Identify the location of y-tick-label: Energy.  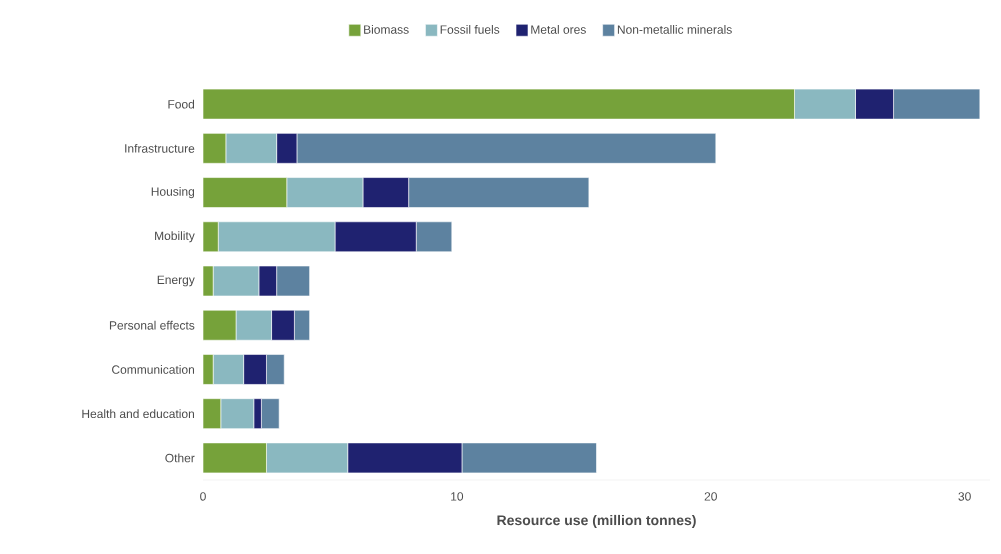
(176, 281).